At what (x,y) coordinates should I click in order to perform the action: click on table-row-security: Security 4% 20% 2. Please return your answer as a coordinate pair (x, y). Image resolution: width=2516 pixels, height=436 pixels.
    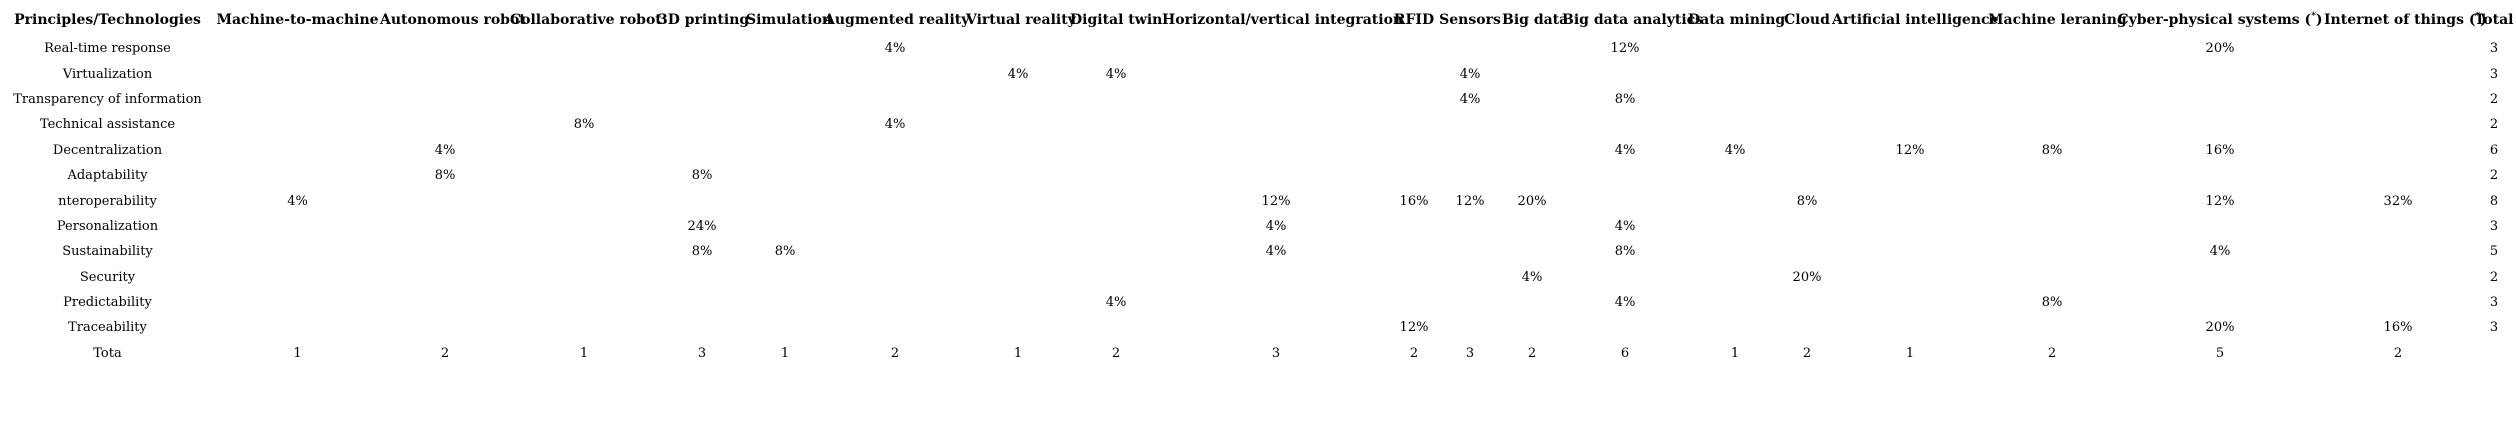
    Looking at the image, I should click on (1258, 277).